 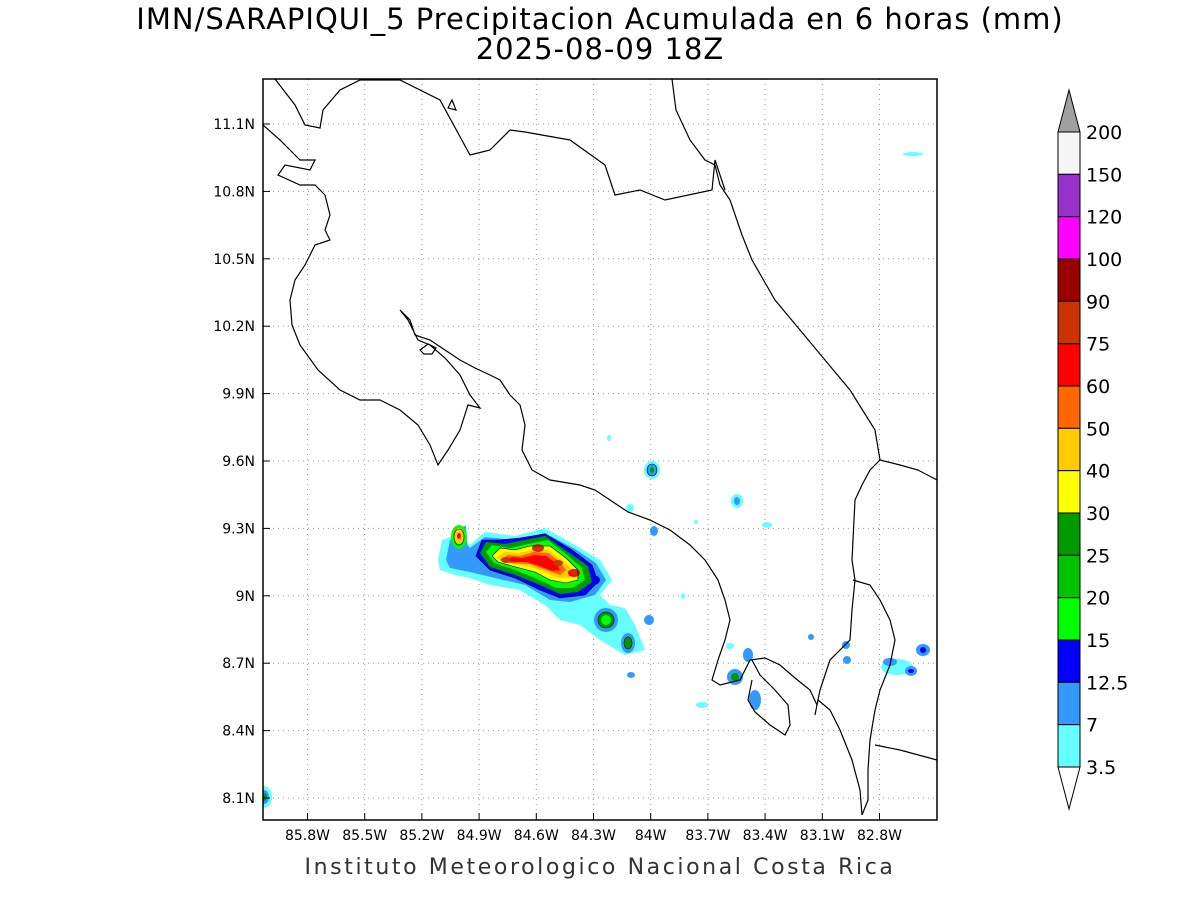 What do you see at coordinates (1101, 768) in the screenshot?
I see `colorbar-label: 3.5` at bounding box center [1101, 768].